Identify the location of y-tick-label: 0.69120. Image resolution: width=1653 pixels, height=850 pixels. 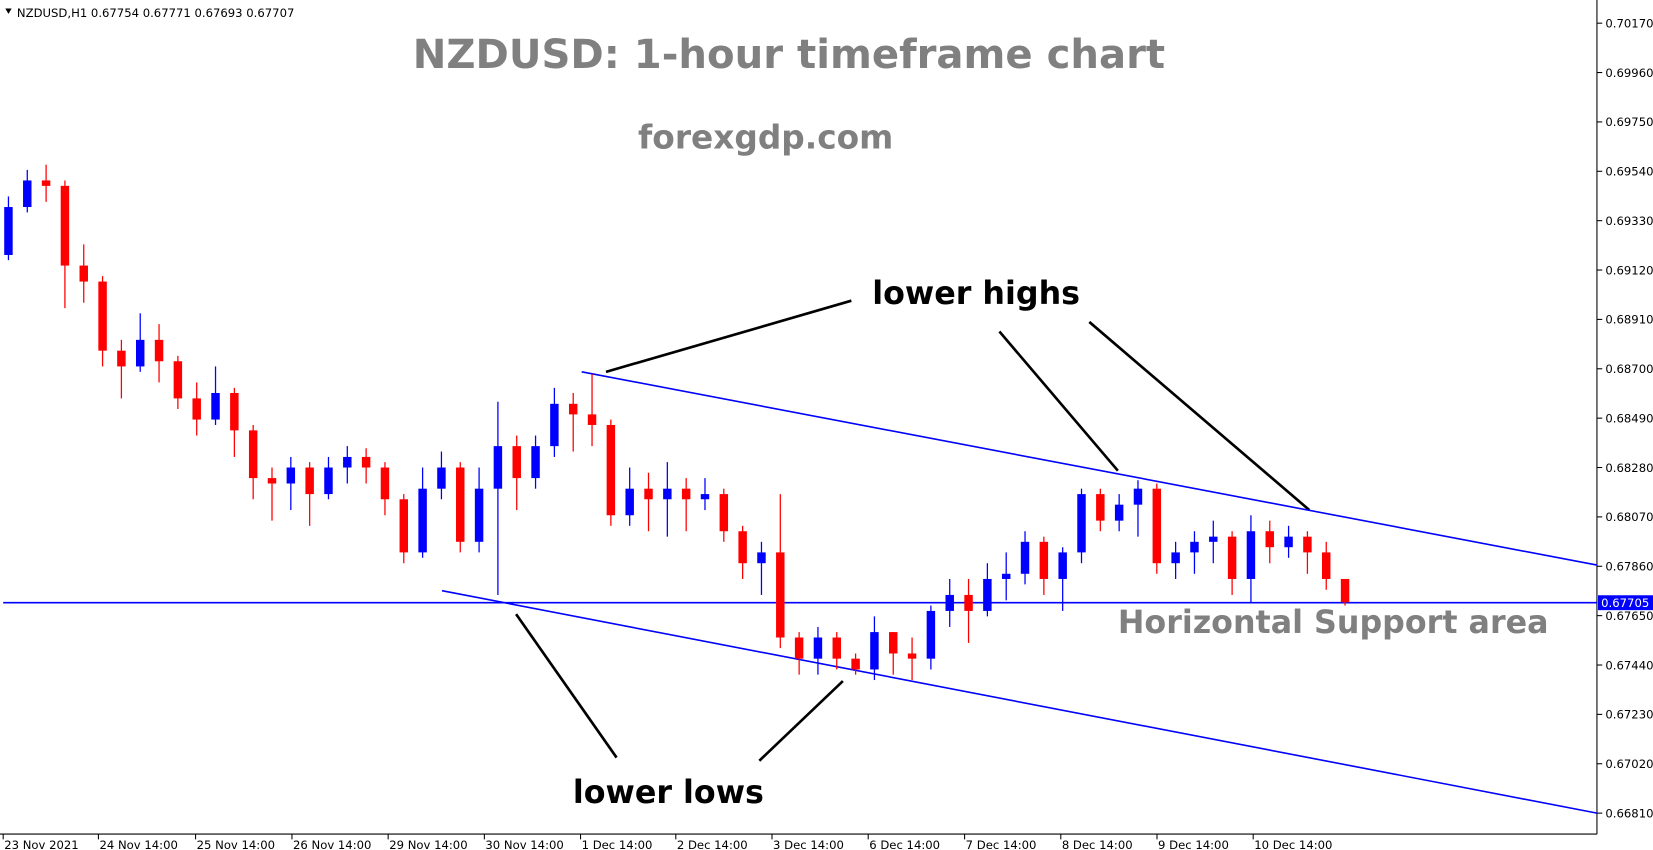
(1629, 270).